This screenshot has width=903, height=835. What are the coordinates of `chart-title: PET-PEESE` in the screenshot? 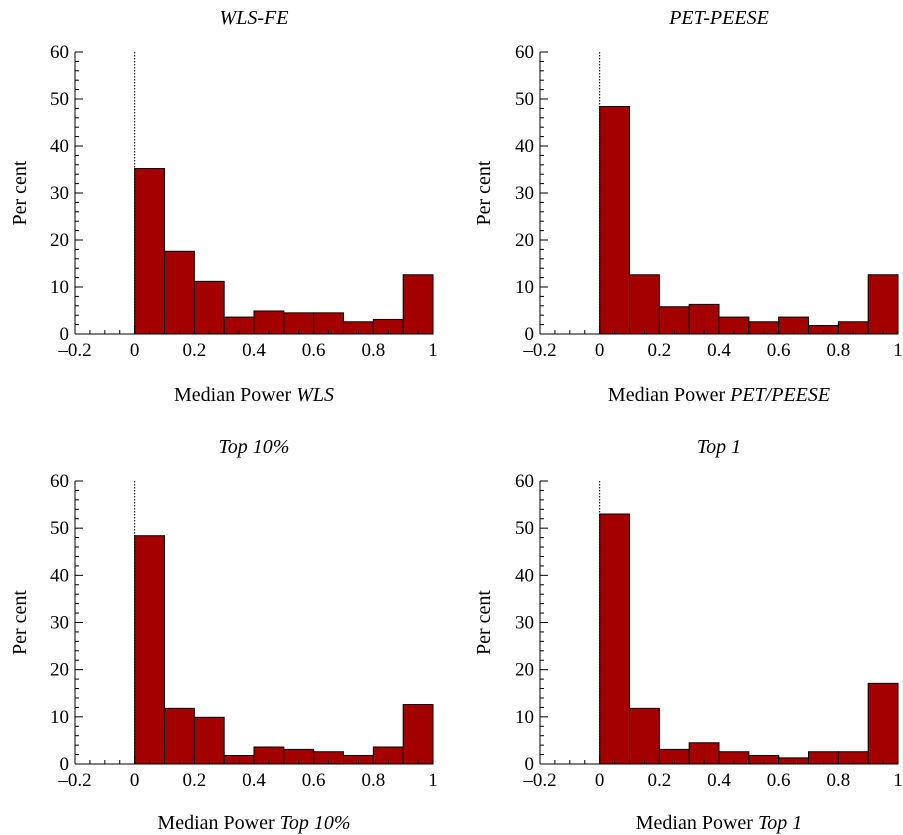 It's located at (718, 18).